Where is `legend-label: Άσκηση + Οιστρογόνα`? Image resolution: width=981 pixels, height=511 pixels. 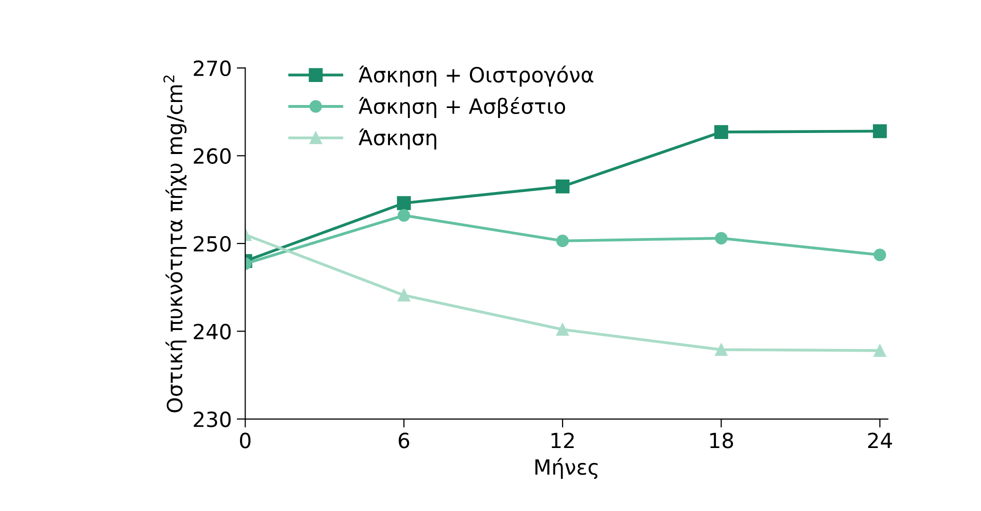 legend-label: Άσκηση + Οιστρογόνα is located at coordinates (476, 76).